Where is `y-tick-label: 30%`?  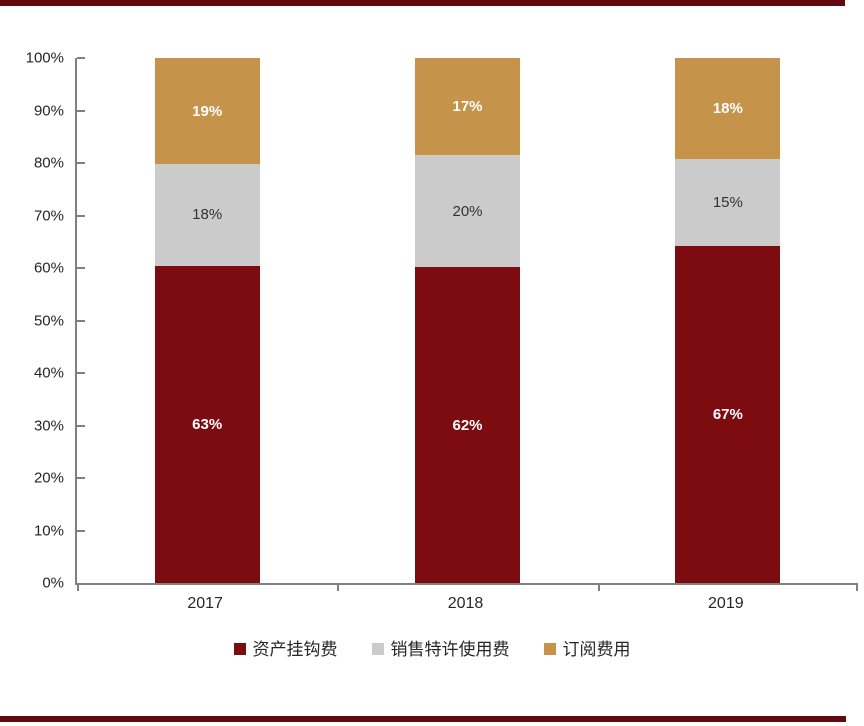 y-tick-label: 30% is located at coordinates (48, 425).